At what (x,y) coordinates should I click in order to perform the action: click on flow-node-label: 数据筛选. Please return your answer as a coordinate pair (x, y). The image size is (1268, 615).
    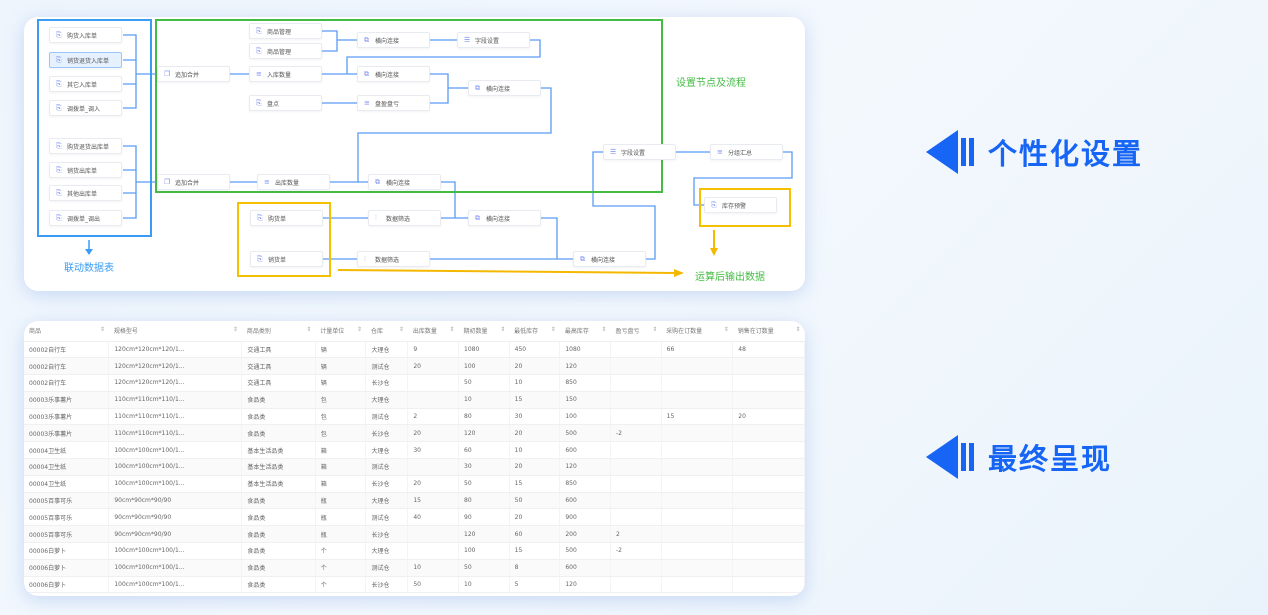
    Looking at the image, I should click on (387, 260).